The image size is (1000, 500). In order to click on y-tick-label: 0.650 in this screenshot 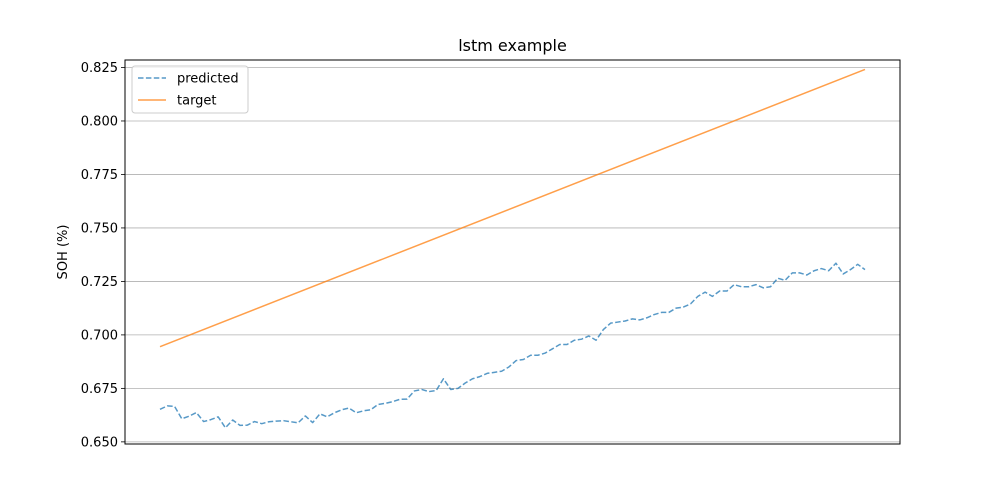, I will do `click(99, 442)`.